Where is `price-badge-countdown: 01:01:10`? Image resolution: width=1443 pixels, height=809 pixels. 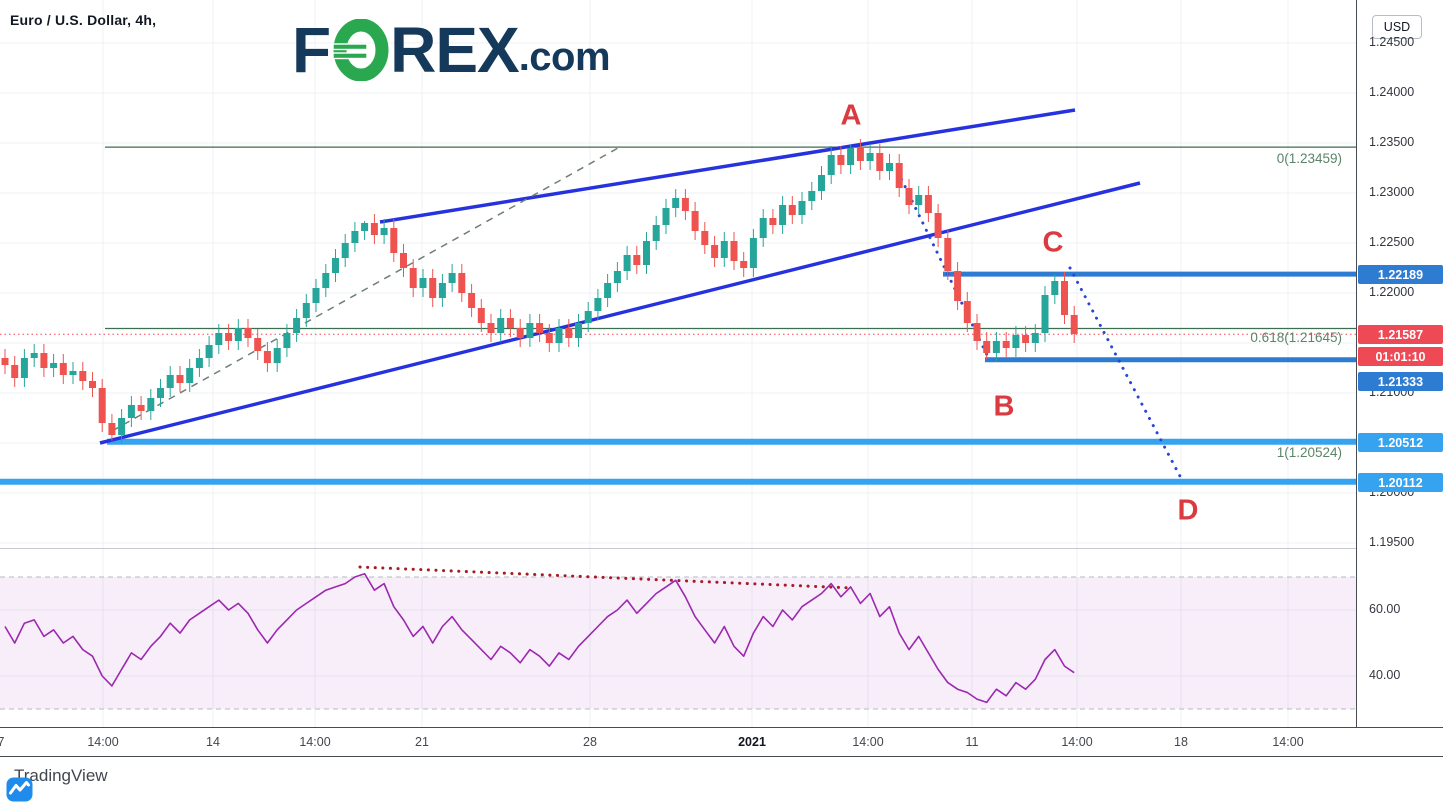 price-badge-countdown: 01:01:10 is located at coordinates (1400, 356).